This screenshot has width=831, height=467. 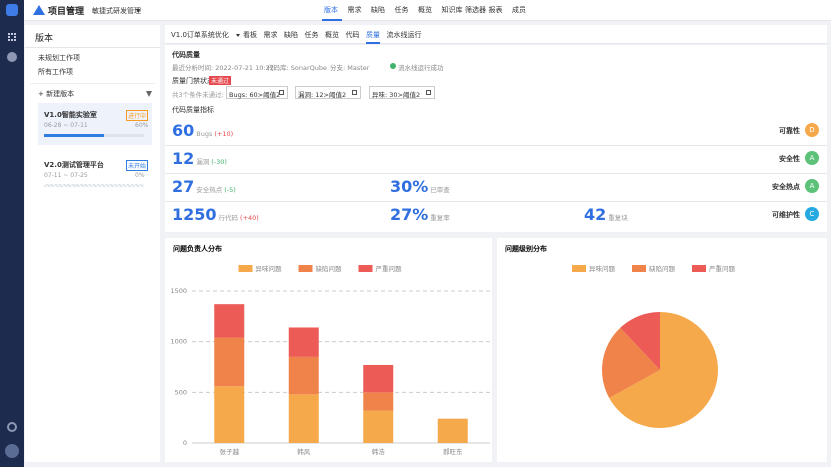 What do you see at coordinates (373, 35) in the screenshot?
I see `sub-tab: 质量` at bounding box center [373, 35].